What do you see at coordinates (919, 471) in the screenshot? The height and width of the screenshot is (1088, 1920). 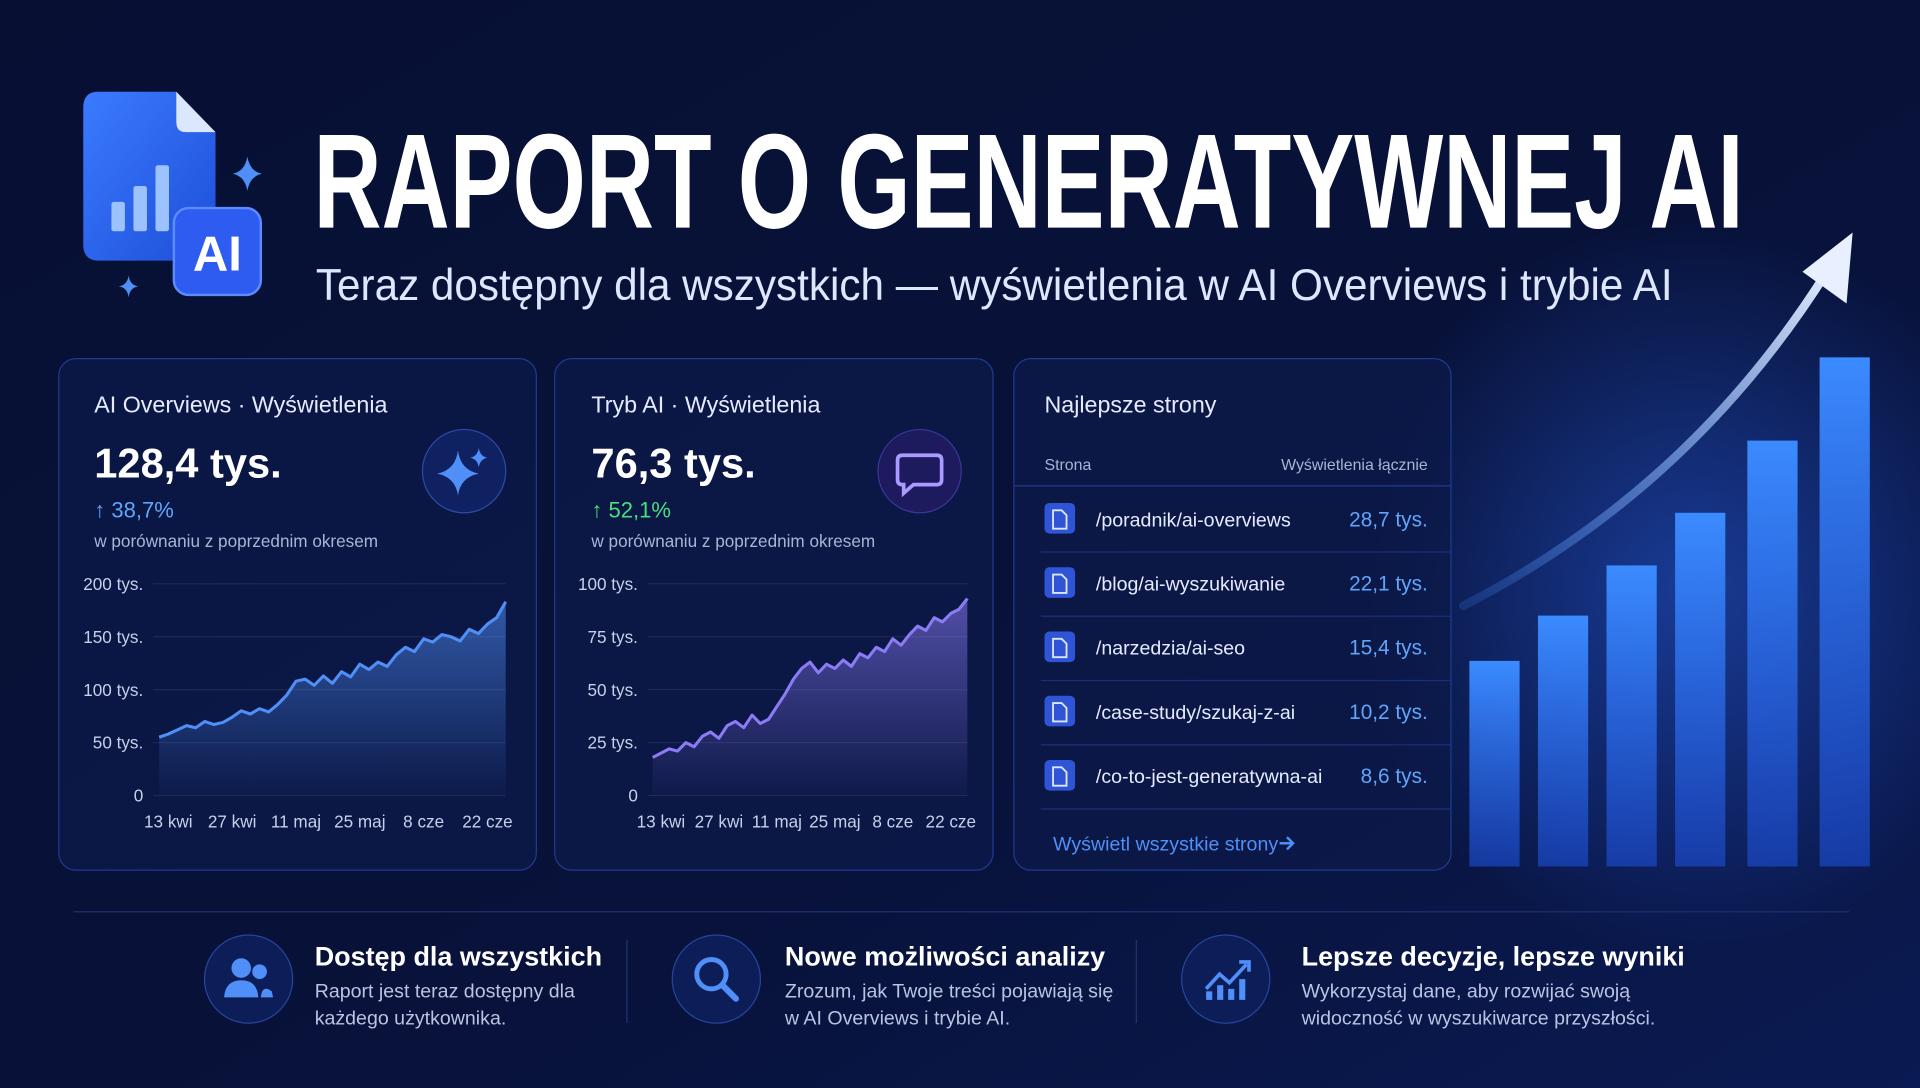 I see `chat-icon` at bounding box center [919, 471].